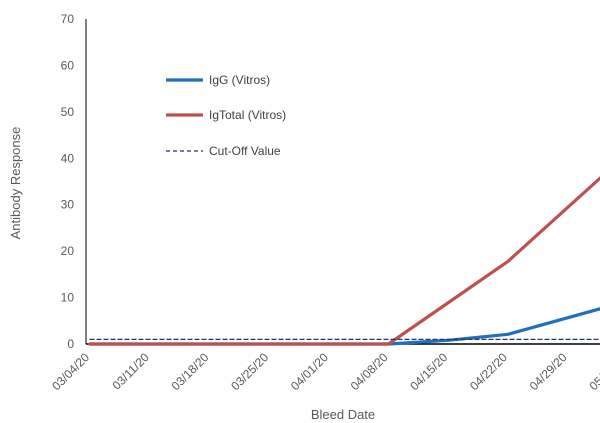 The width and height of the screenshot is (600, 423). I want to click on x-tick-label: 03/04/20, so click(70, 371).